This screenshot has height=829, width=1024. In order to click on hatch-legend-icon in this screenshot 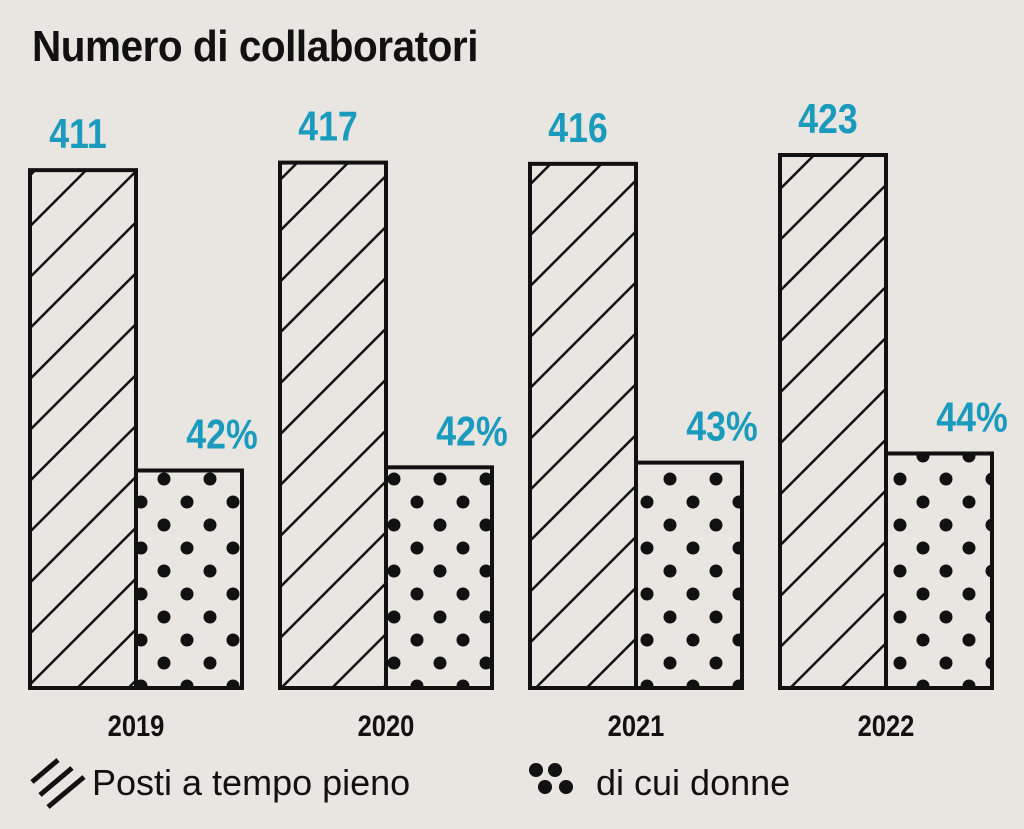, I will do `click(58, 783)`.